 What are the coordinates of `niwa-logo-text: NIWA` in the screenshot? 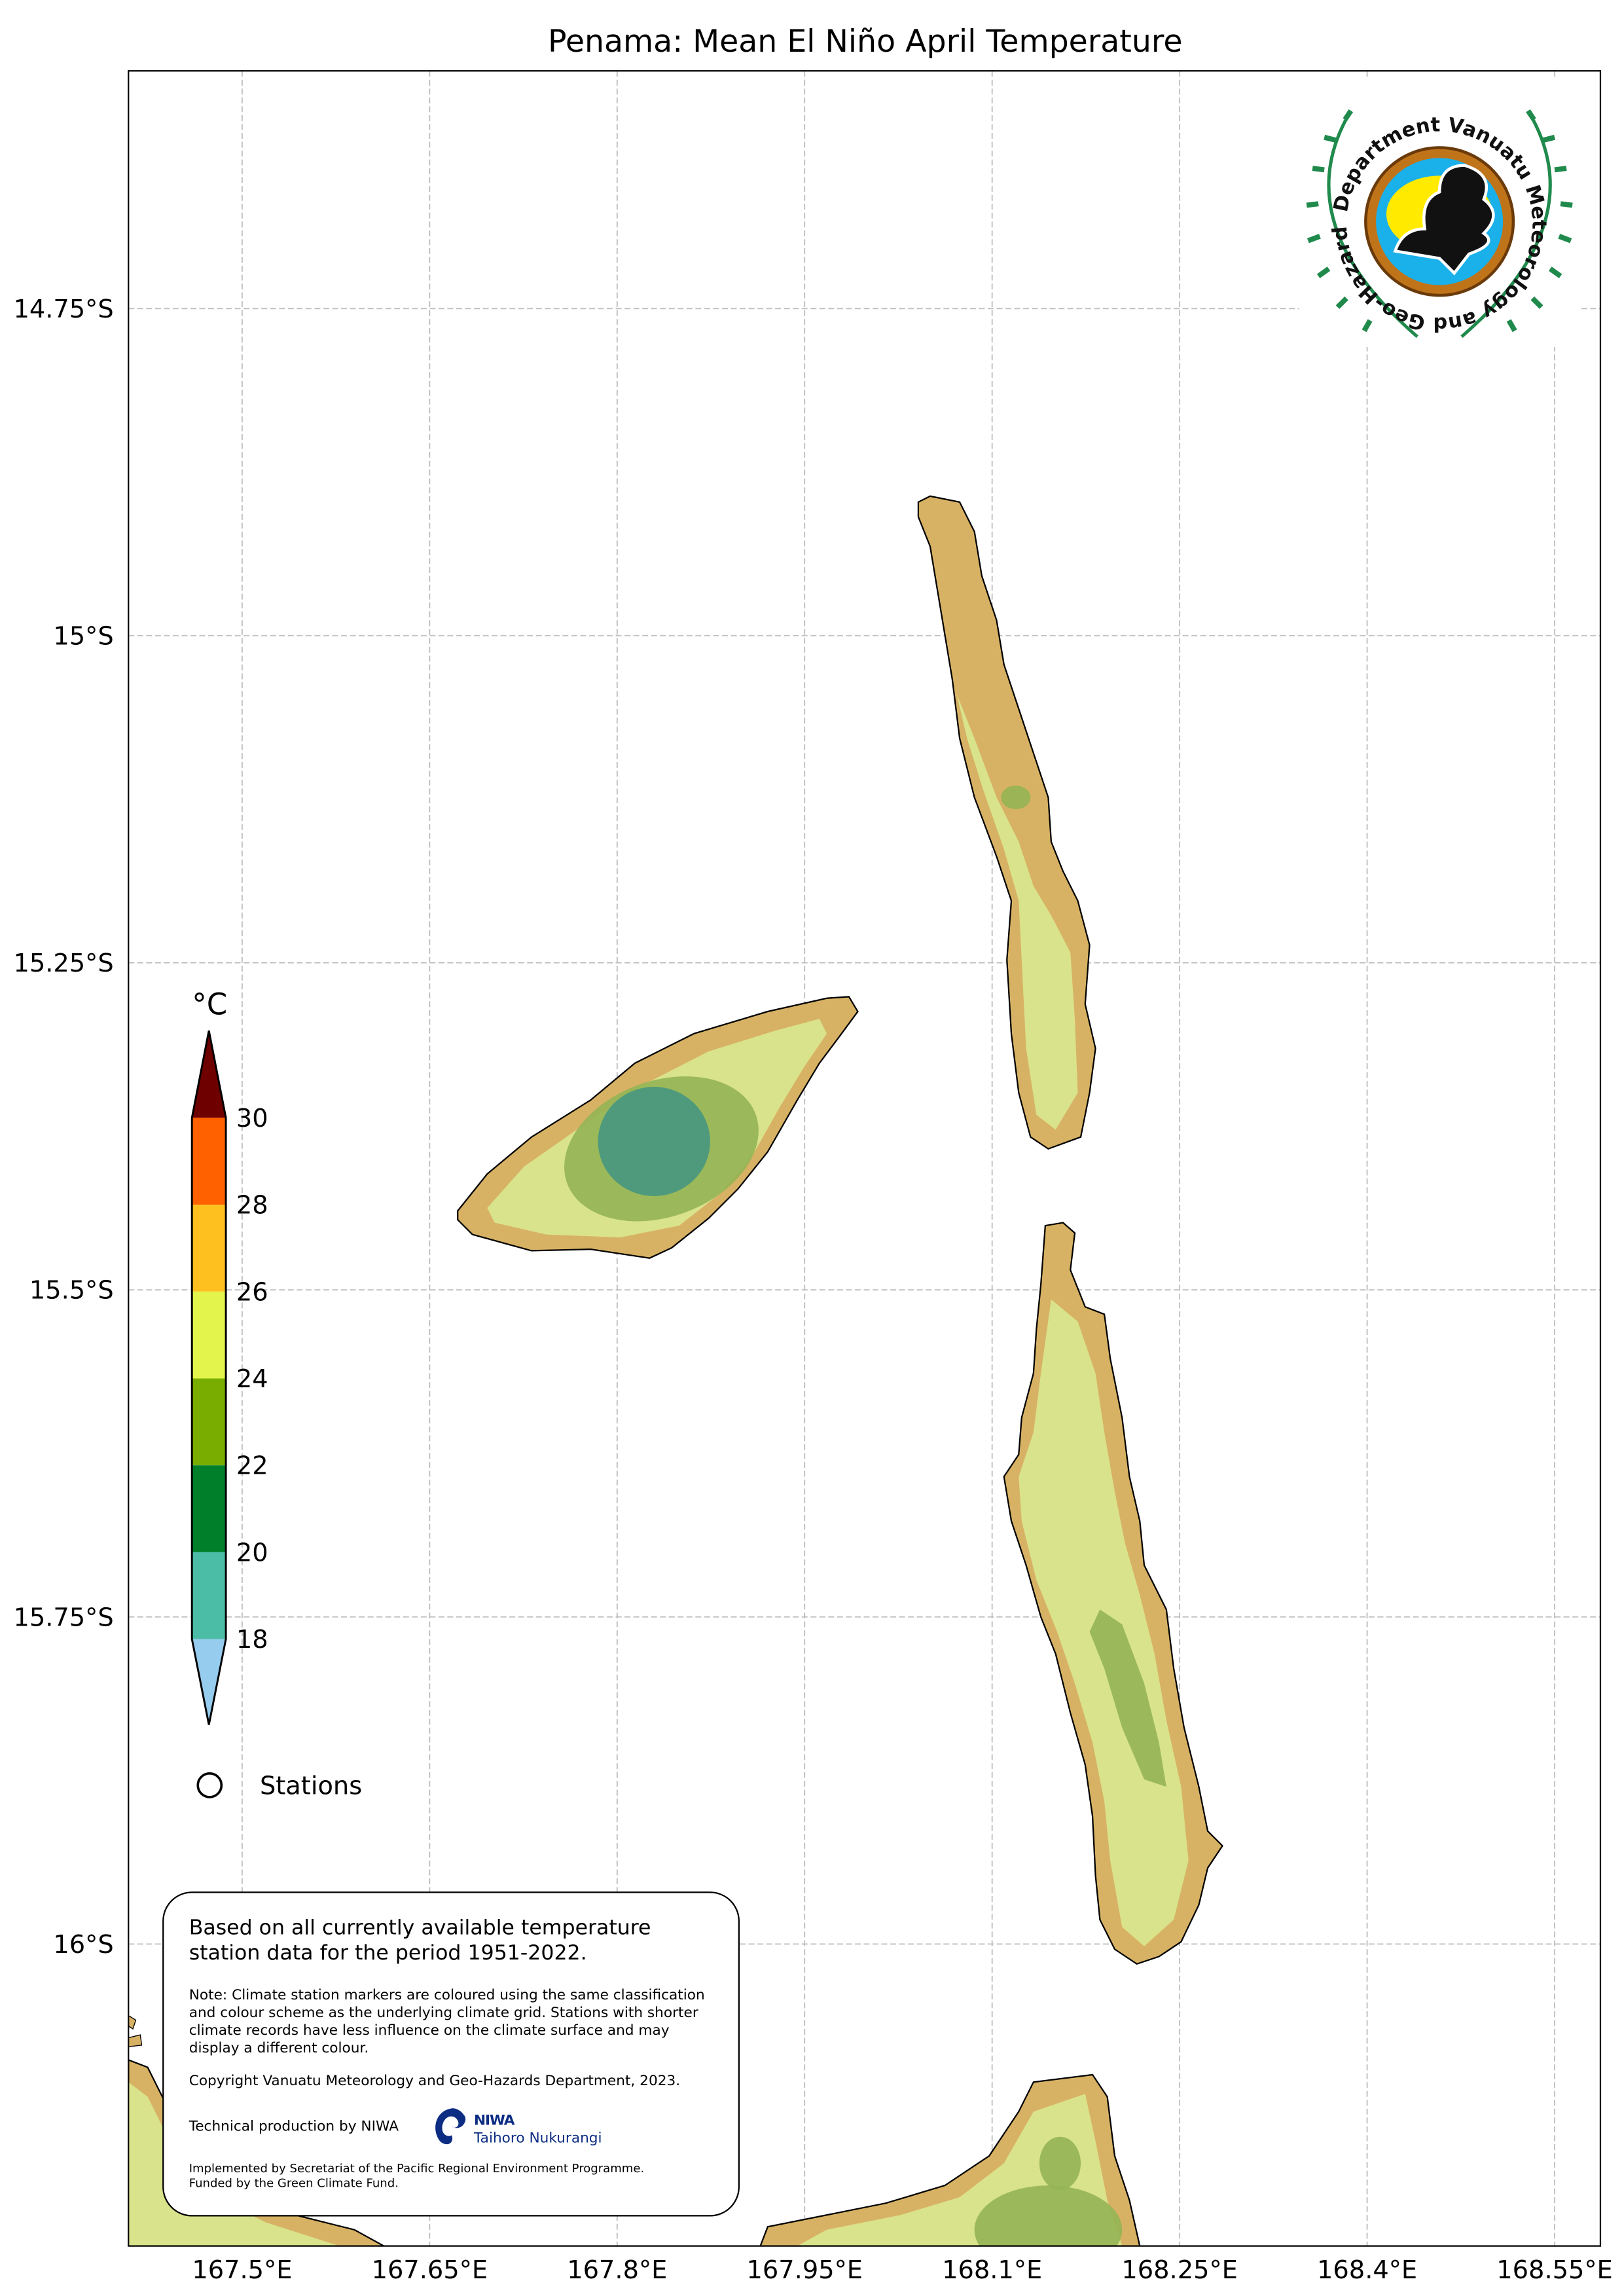 It's located at (494, 2120).